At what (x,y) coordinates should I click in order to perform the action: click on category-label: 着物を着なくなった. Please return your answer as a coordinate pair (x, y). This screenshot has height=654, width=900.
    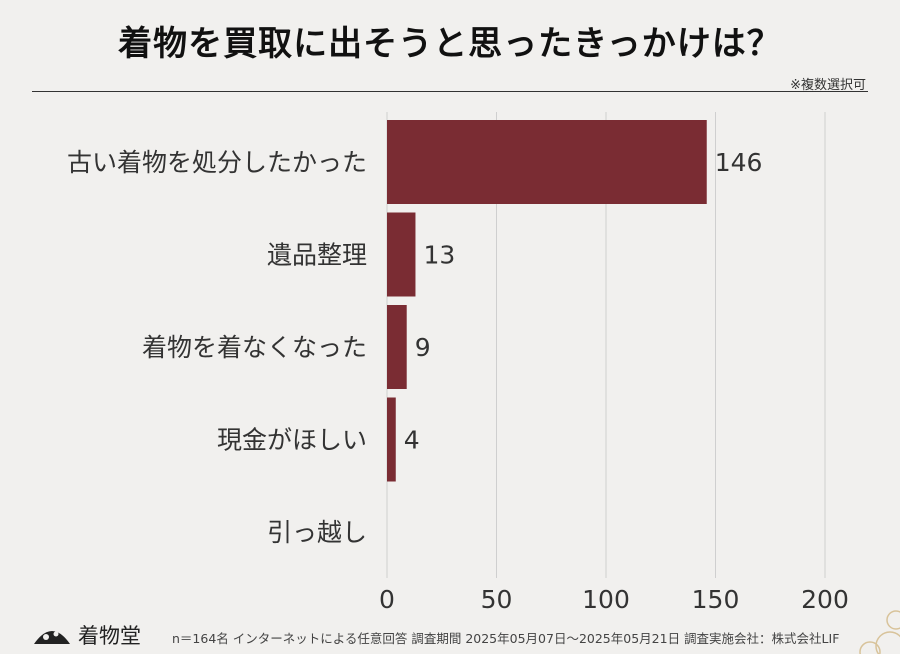
    Looking at the image, I should click on (254, 347).